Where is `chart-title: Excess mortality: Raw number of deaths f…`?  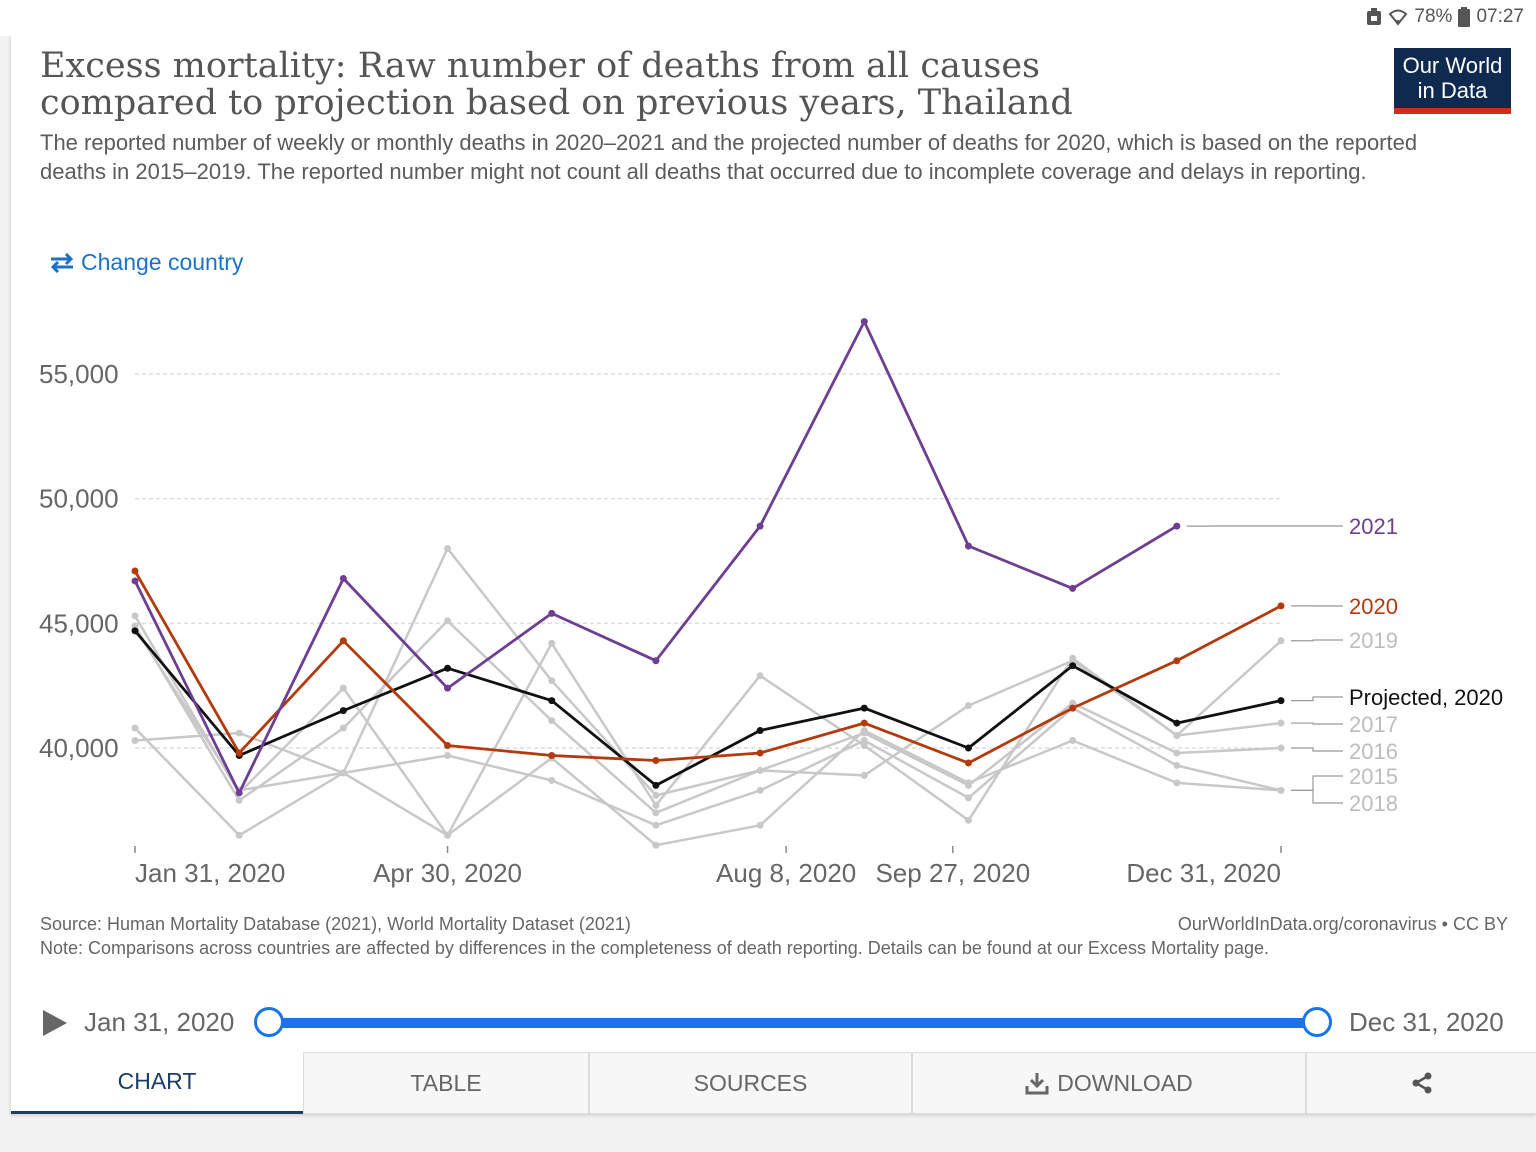
chart-title: Excess mortality: Raw number of deaths f… is located at coordinates (556, 84).